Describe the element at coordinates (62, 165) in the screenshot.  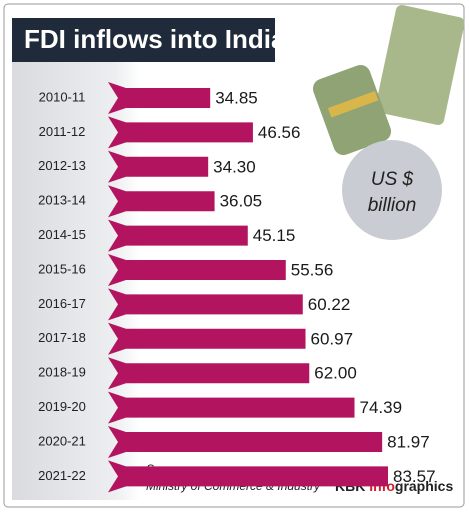
I see `y-tick-label: 2012-13` at that location.